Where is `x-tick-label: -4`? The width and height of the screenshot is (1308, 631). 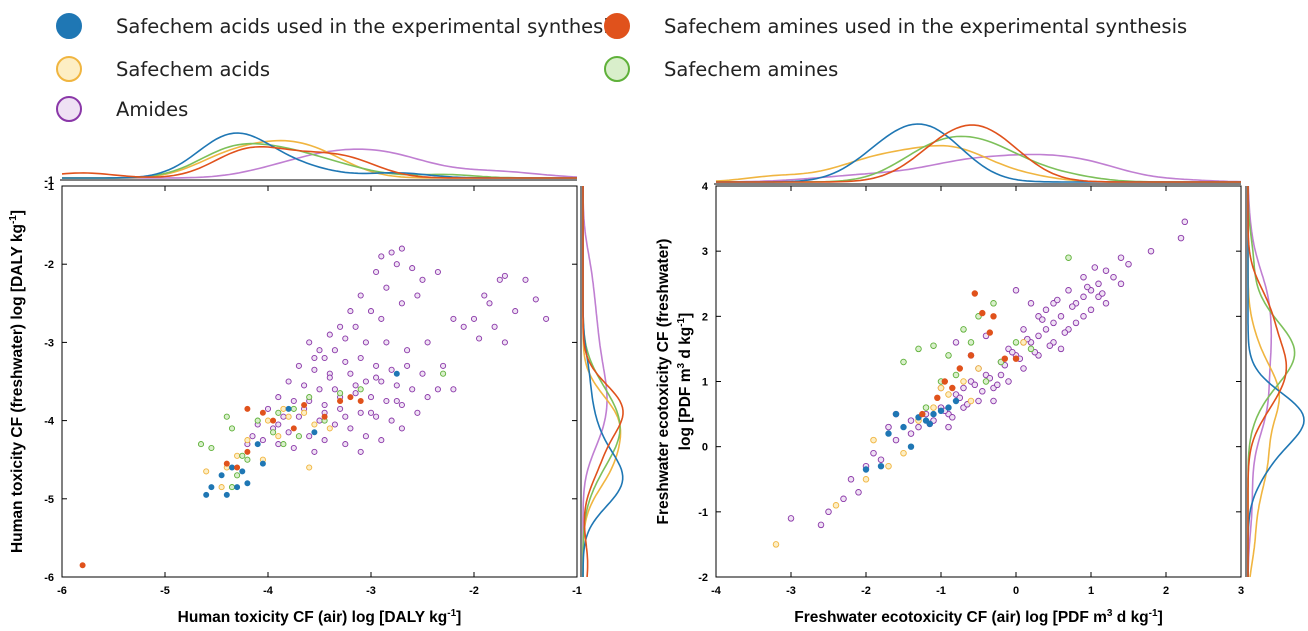 x-tick-label: -4 is located at coordinates (716, 591).